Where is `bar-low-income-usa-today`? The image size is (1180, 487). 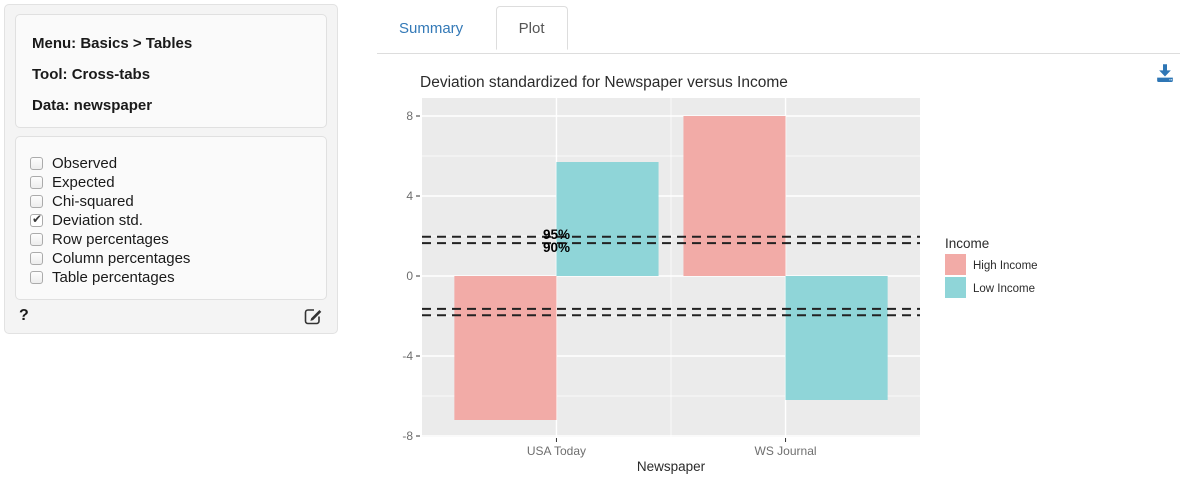
bar-low-income-usa-today is located at coordinates (607, 219).